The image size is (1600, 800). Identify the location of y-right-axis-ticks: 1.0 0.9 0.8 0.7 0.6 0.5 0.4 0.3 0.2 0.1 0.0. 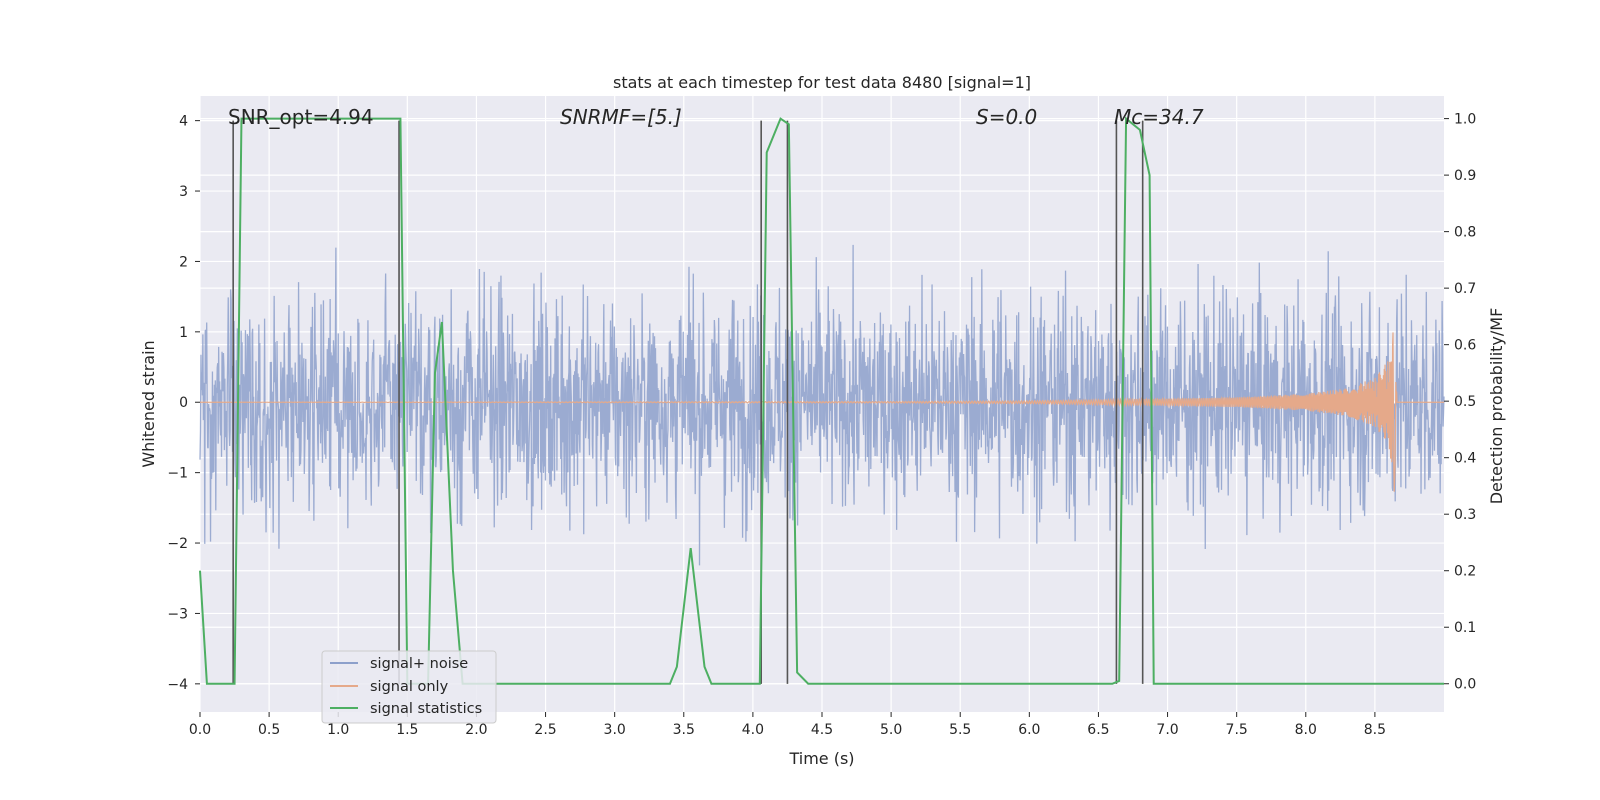
(1460, 402).